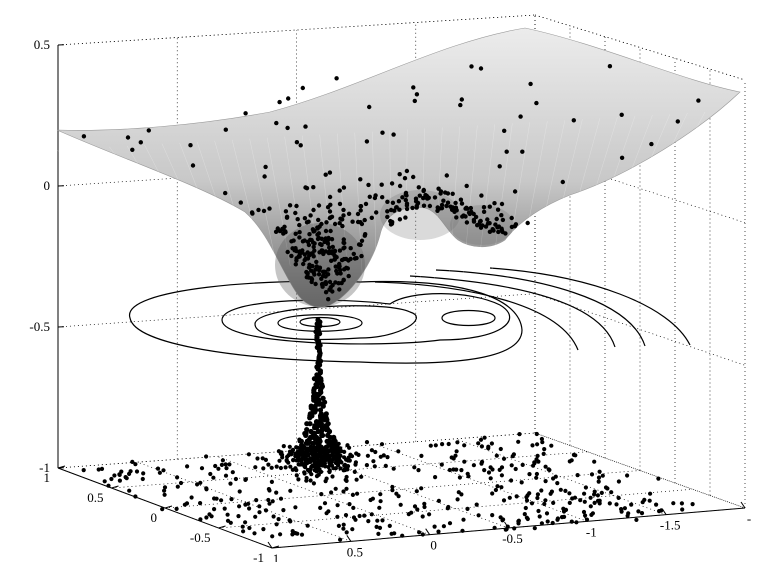  I want to click on y-tick-mark, so click(168, 507).